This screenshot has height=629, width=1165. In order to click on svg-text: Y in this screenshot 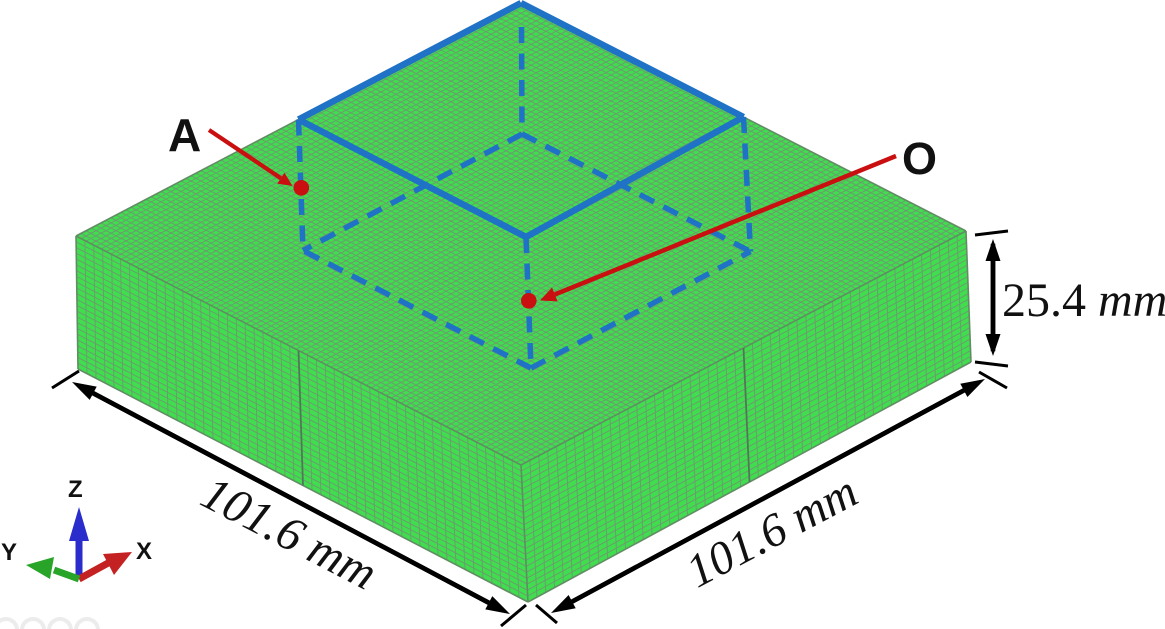, I will do `click(9, 552)`.